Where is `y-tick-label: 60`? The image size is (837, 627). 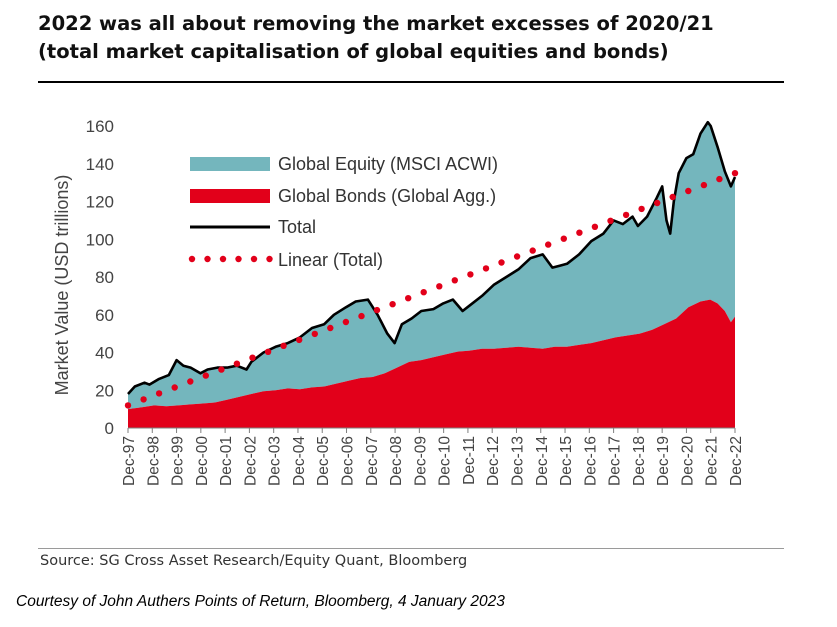 y-tick-label: 60 is located at coordinates (104, 315).